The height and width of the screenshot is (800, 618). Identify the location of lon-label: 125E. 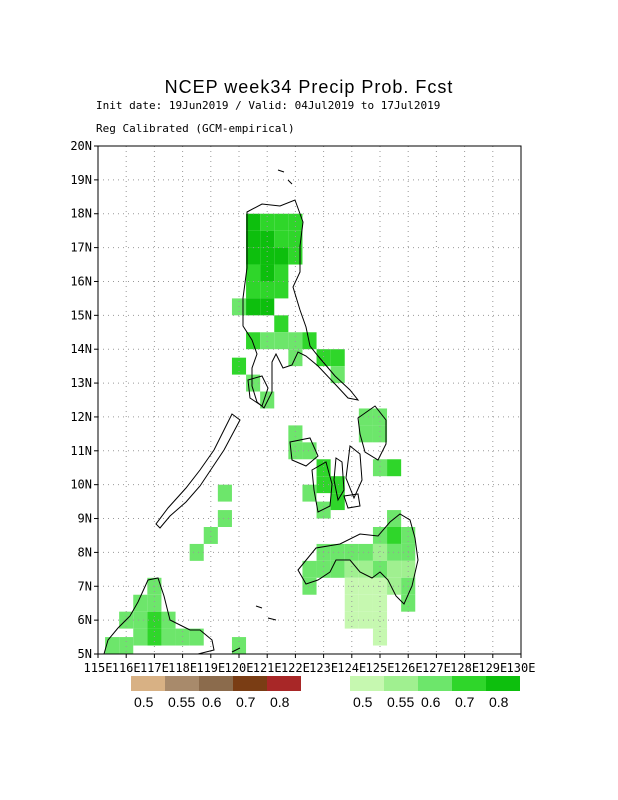
(380, 668).